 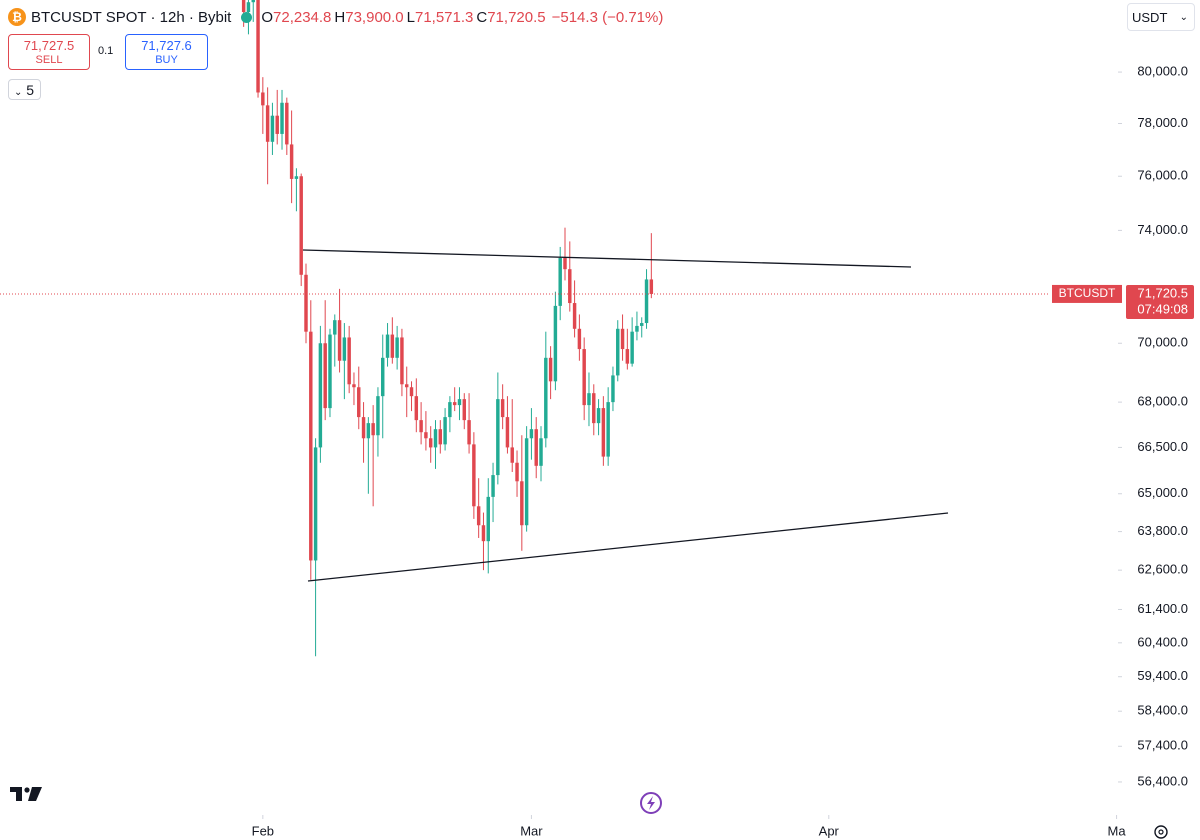 I want to click on y-tick-label: 56,400.0, so click(x=1162, y=780).